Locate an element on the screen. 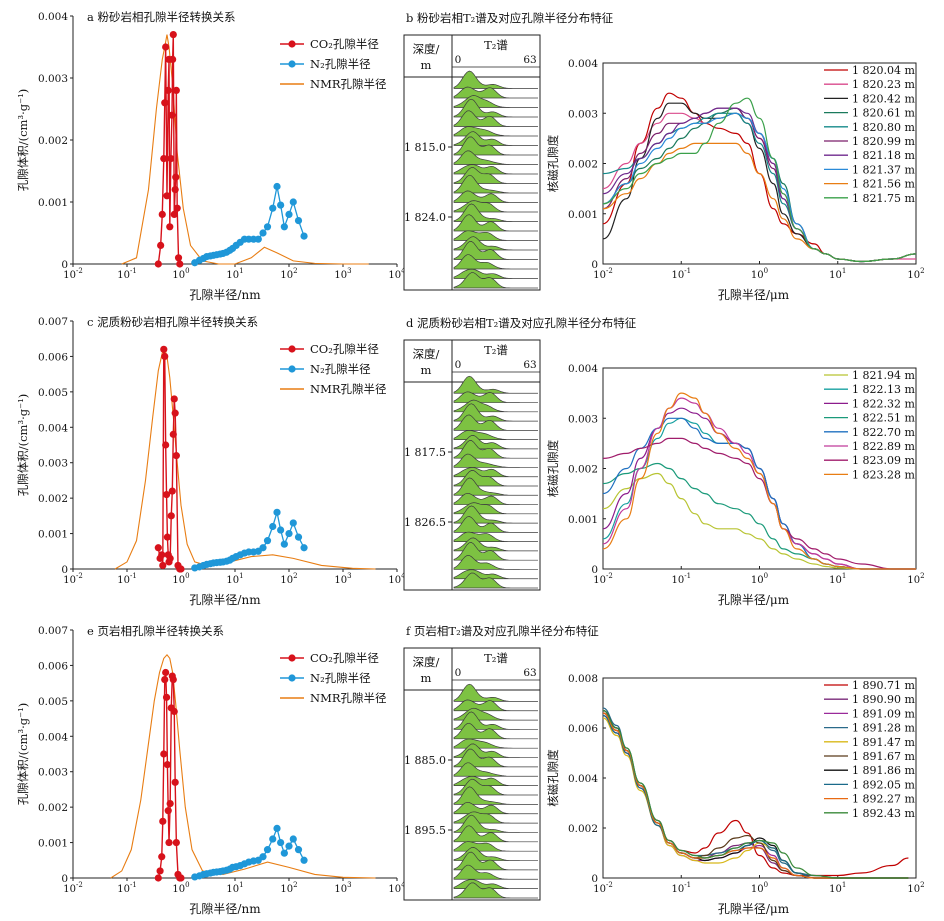 The height and width of the screenshot is (921, 944). t2-scale-min: 0 is located at coordinates (458, 60).